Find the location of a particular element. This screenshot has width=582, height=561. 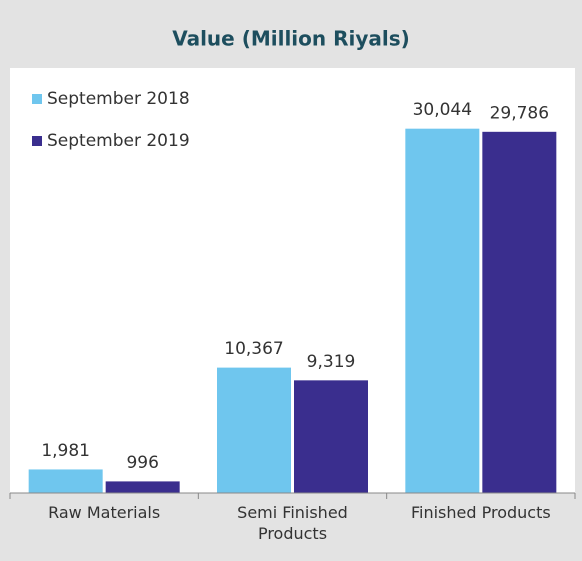

value-label: 30,044 is located at coordinates (442, 110).